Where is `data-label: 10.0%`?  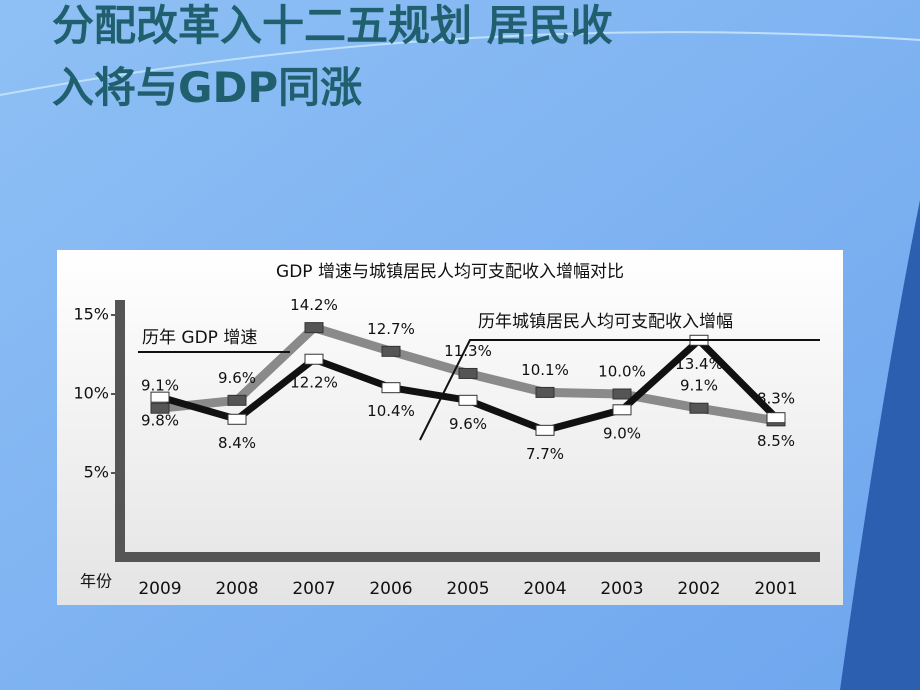
data-label: 10.0% is located at coordinates (622, 372).